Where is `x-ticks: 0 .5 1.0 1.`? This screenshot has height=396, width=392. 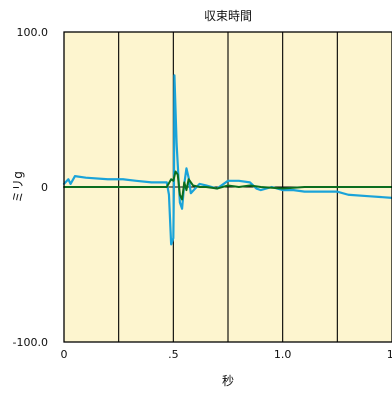 x-ticks: 0 .5 1.0 1. is located at coordinates (226, 354).